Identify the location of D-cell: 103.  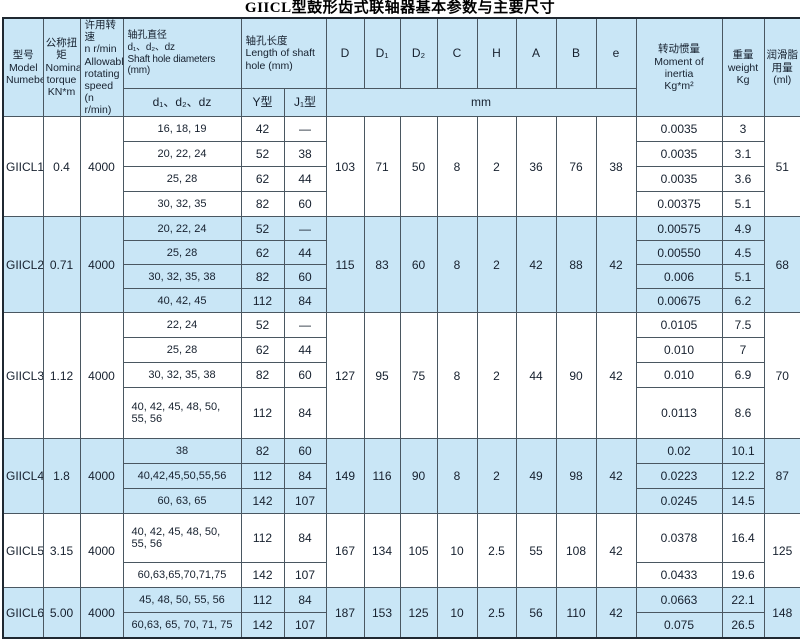
(345, 167).